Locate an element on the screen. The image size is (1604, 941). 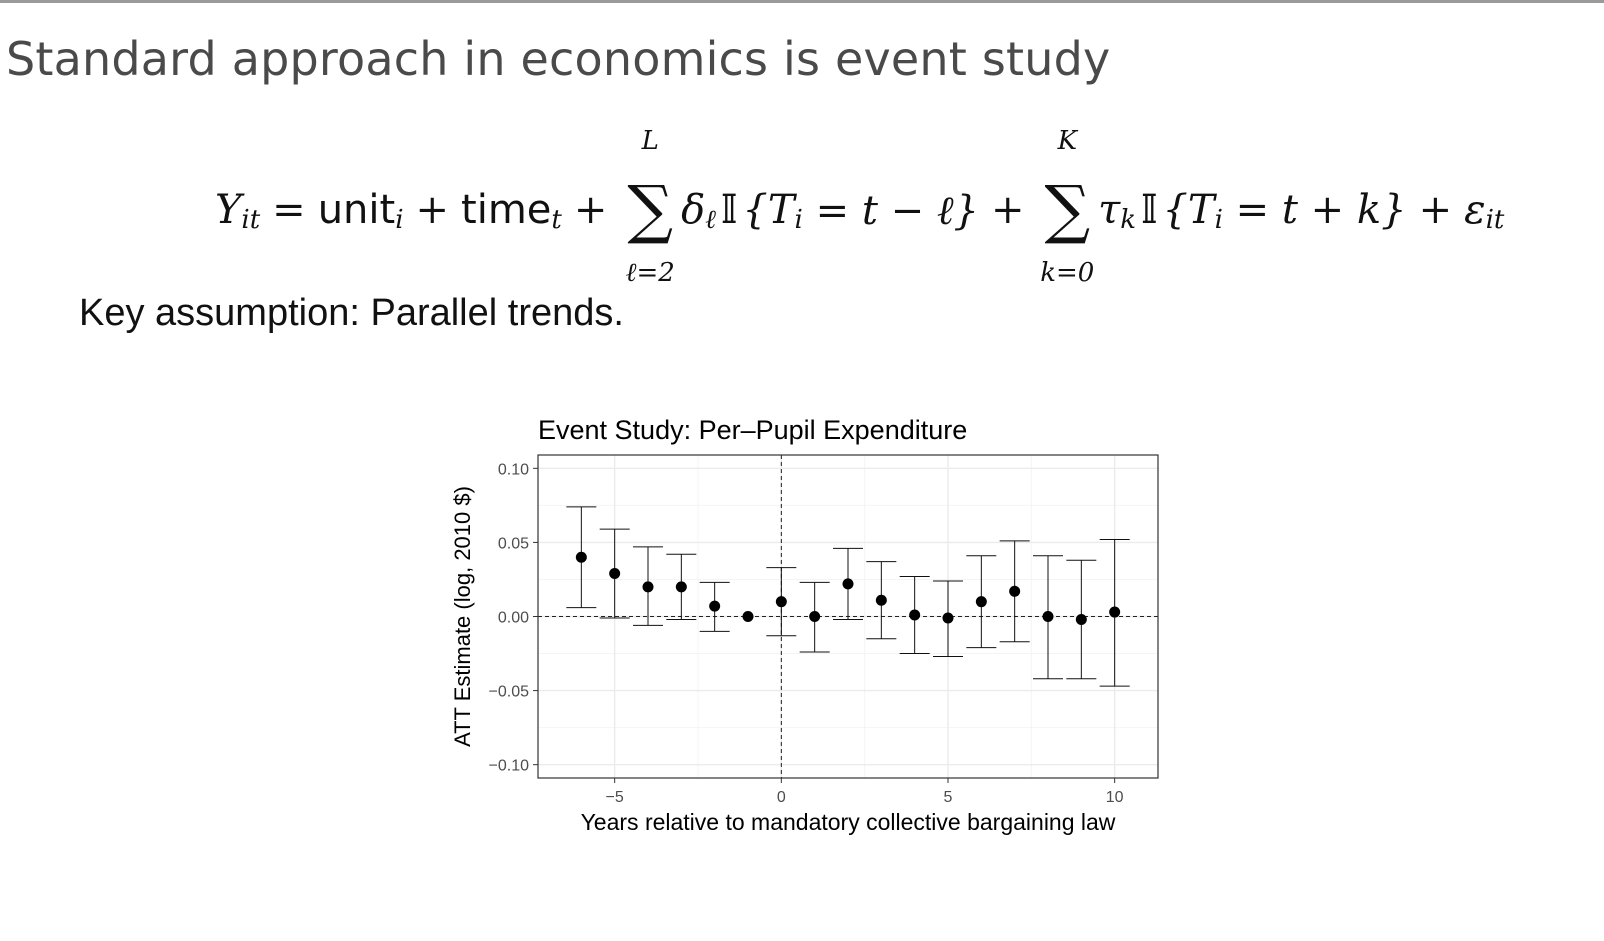
x-tick-label: 0 is located at coordinates (781, 797).